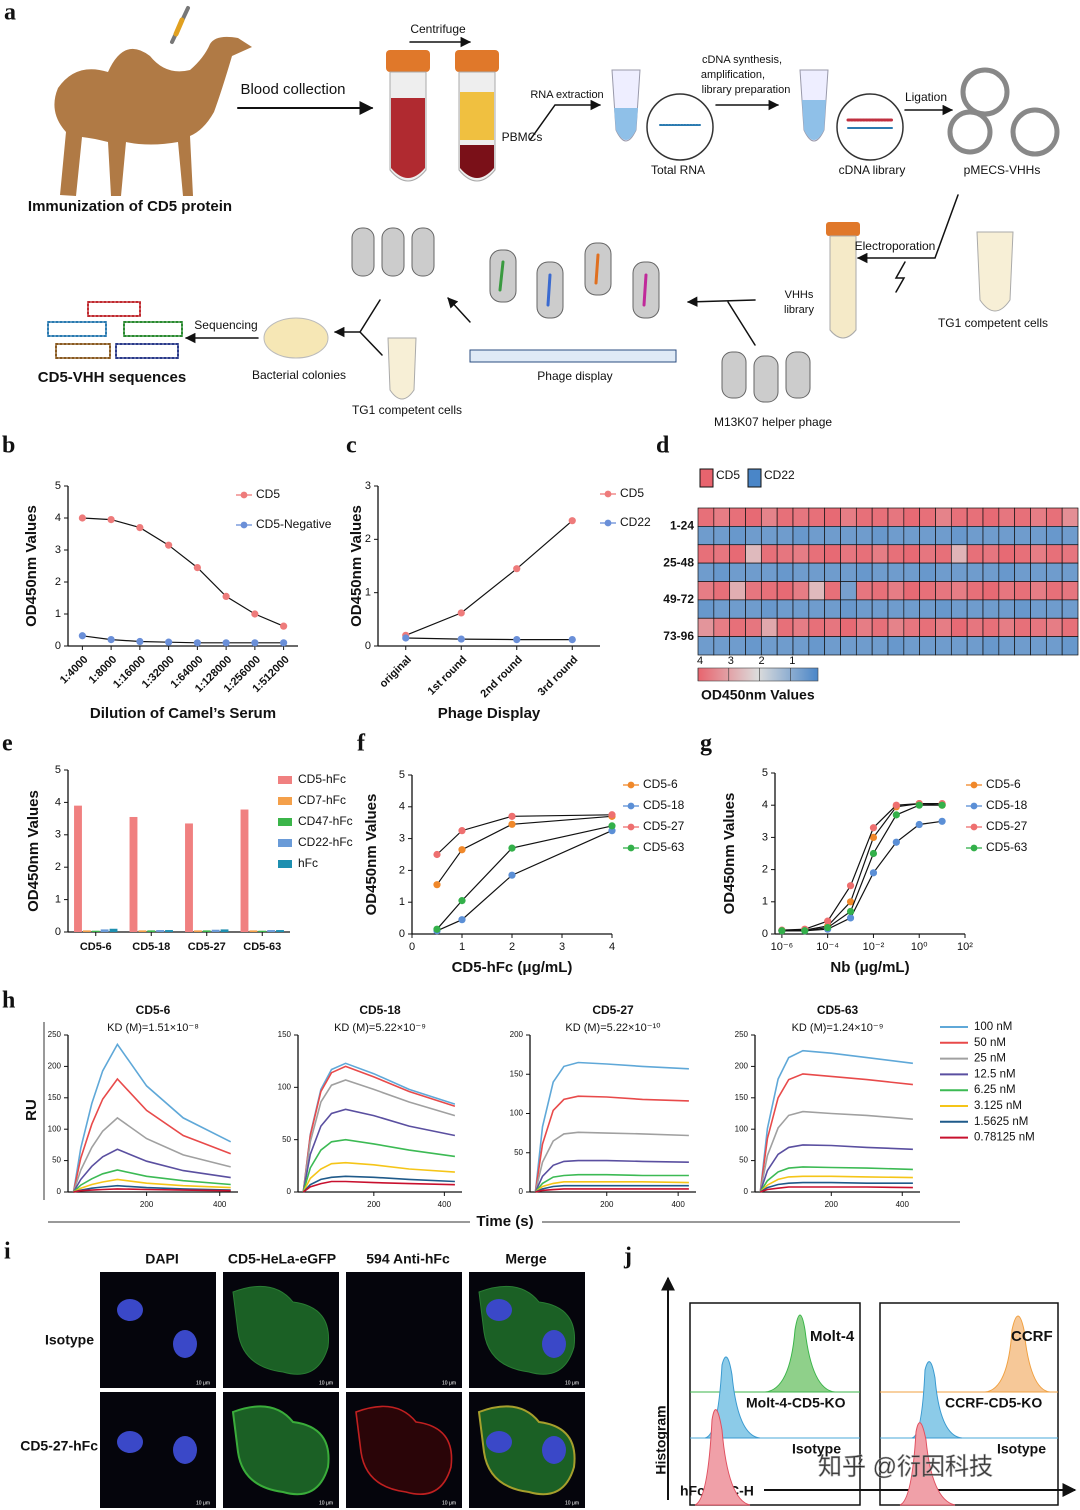  I want to click on legend-label: CD5-27, so click(664, 826).